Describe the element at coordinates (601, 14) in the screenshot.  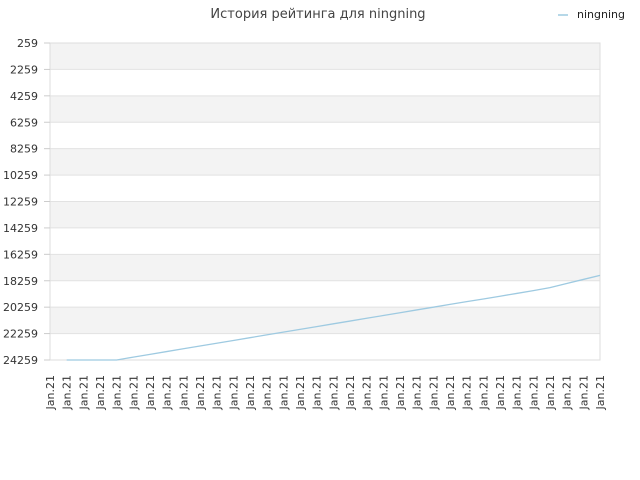
I see `legend-label-ningning: ningning` at that location.